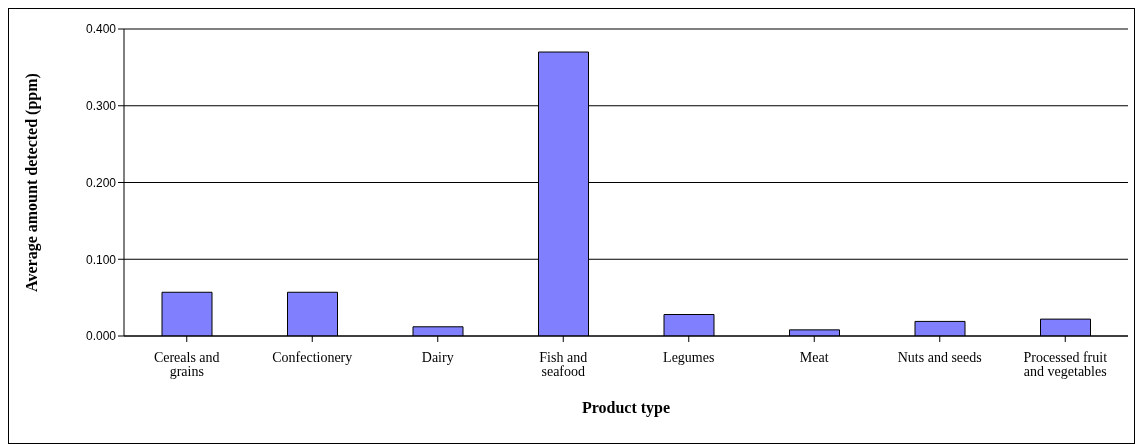 This screenshot has width=1135, height=444. Describe the element at coordinates (689, 357) in the screenshot. I see `x-tick-label: Legumes` at that location.